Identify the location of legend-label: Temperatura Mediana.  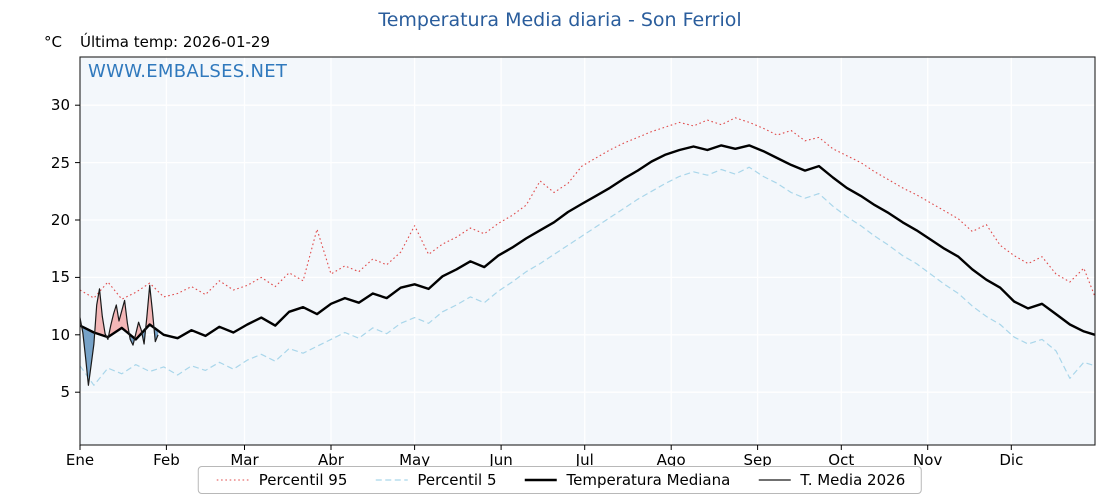
(648, 480).